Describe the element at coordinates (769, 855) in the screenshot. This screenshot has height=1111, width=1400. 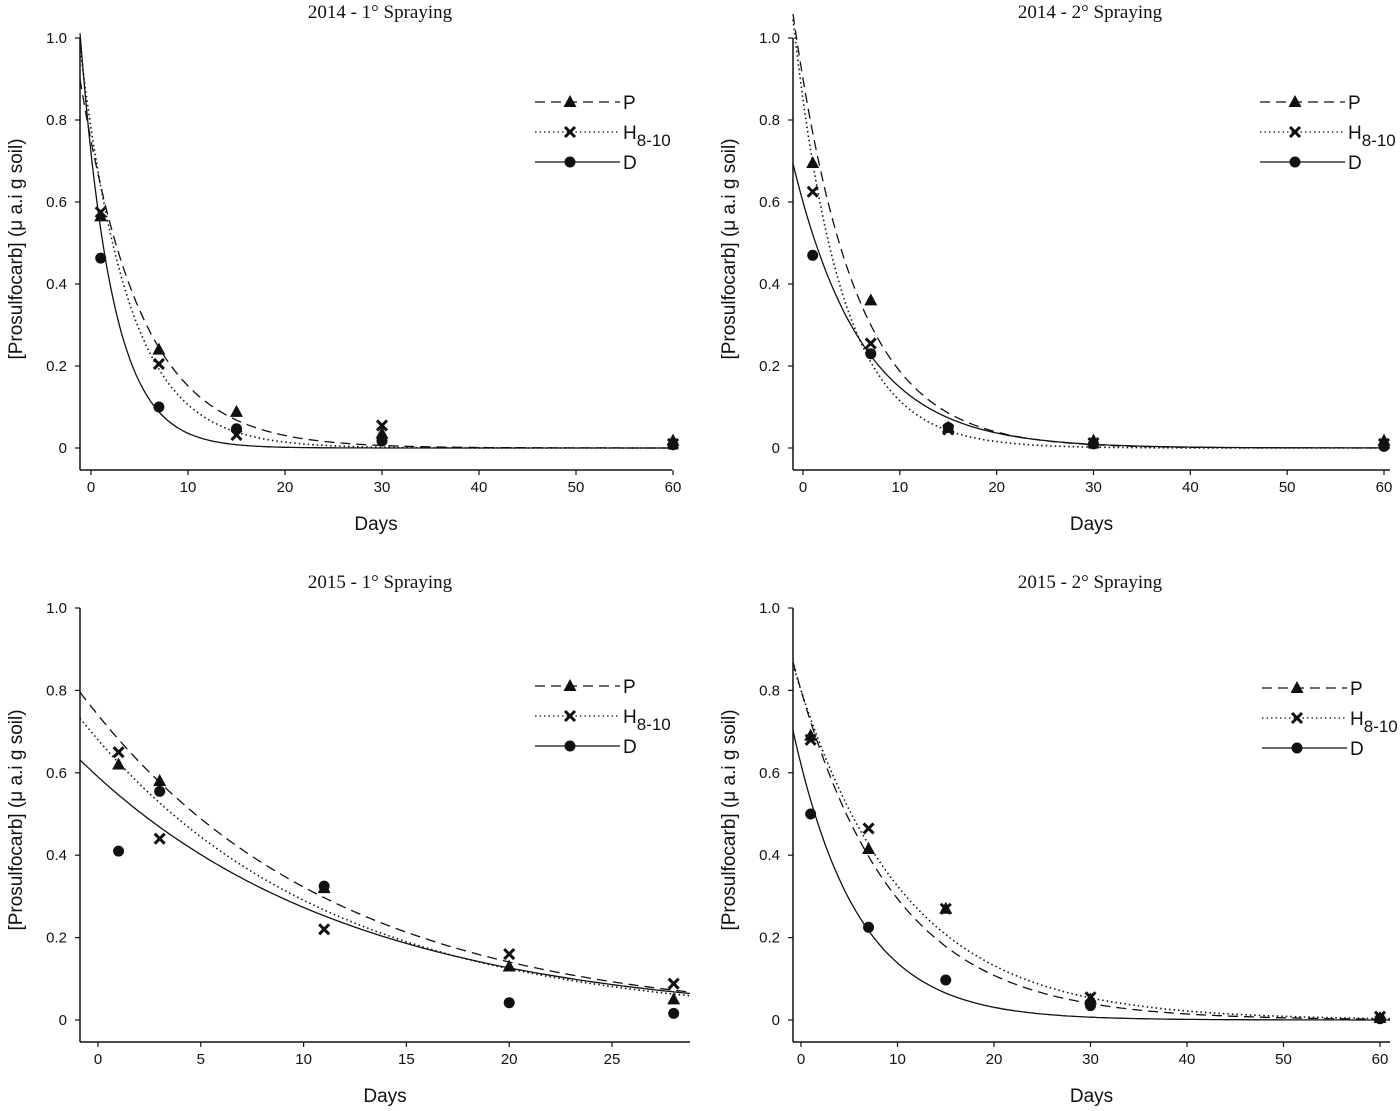
I see `y-tick-label: 0.4` at that location.